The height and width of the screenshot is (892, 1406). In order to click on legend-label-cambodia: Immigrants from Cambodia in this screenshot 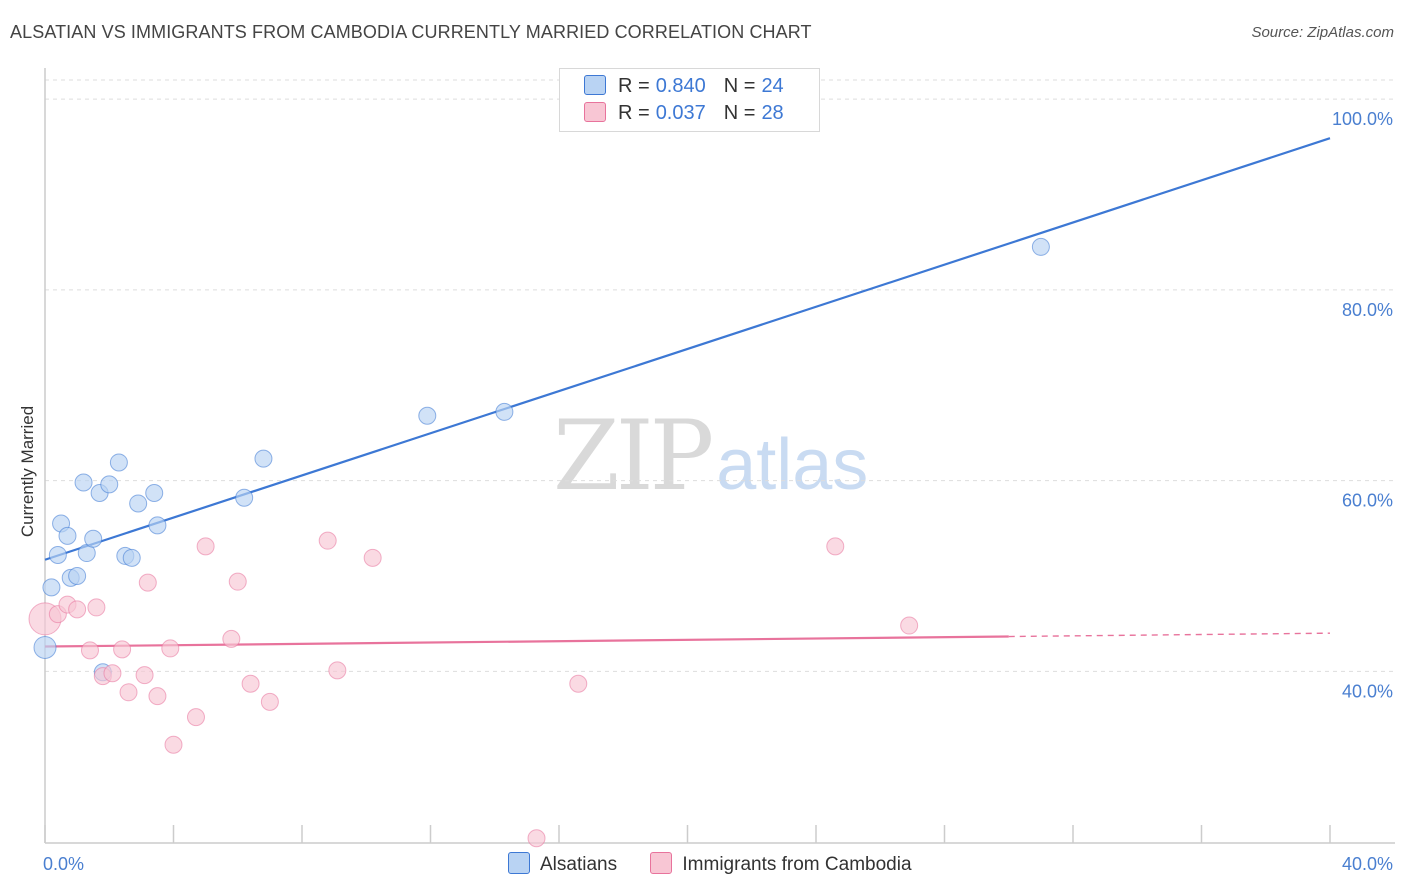, I will do `click(797, 864)`.